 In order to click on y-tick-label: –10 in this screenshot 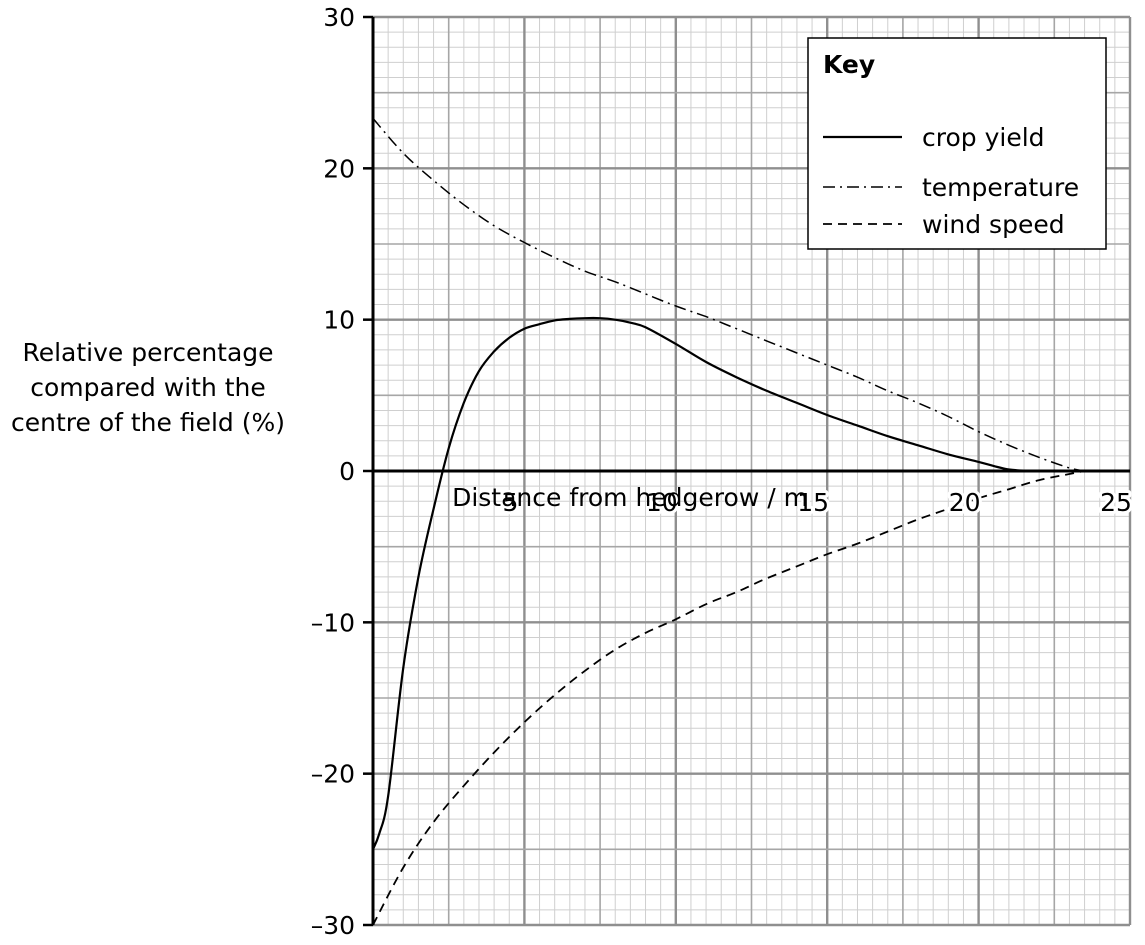, I will do `click(333, 622)`.